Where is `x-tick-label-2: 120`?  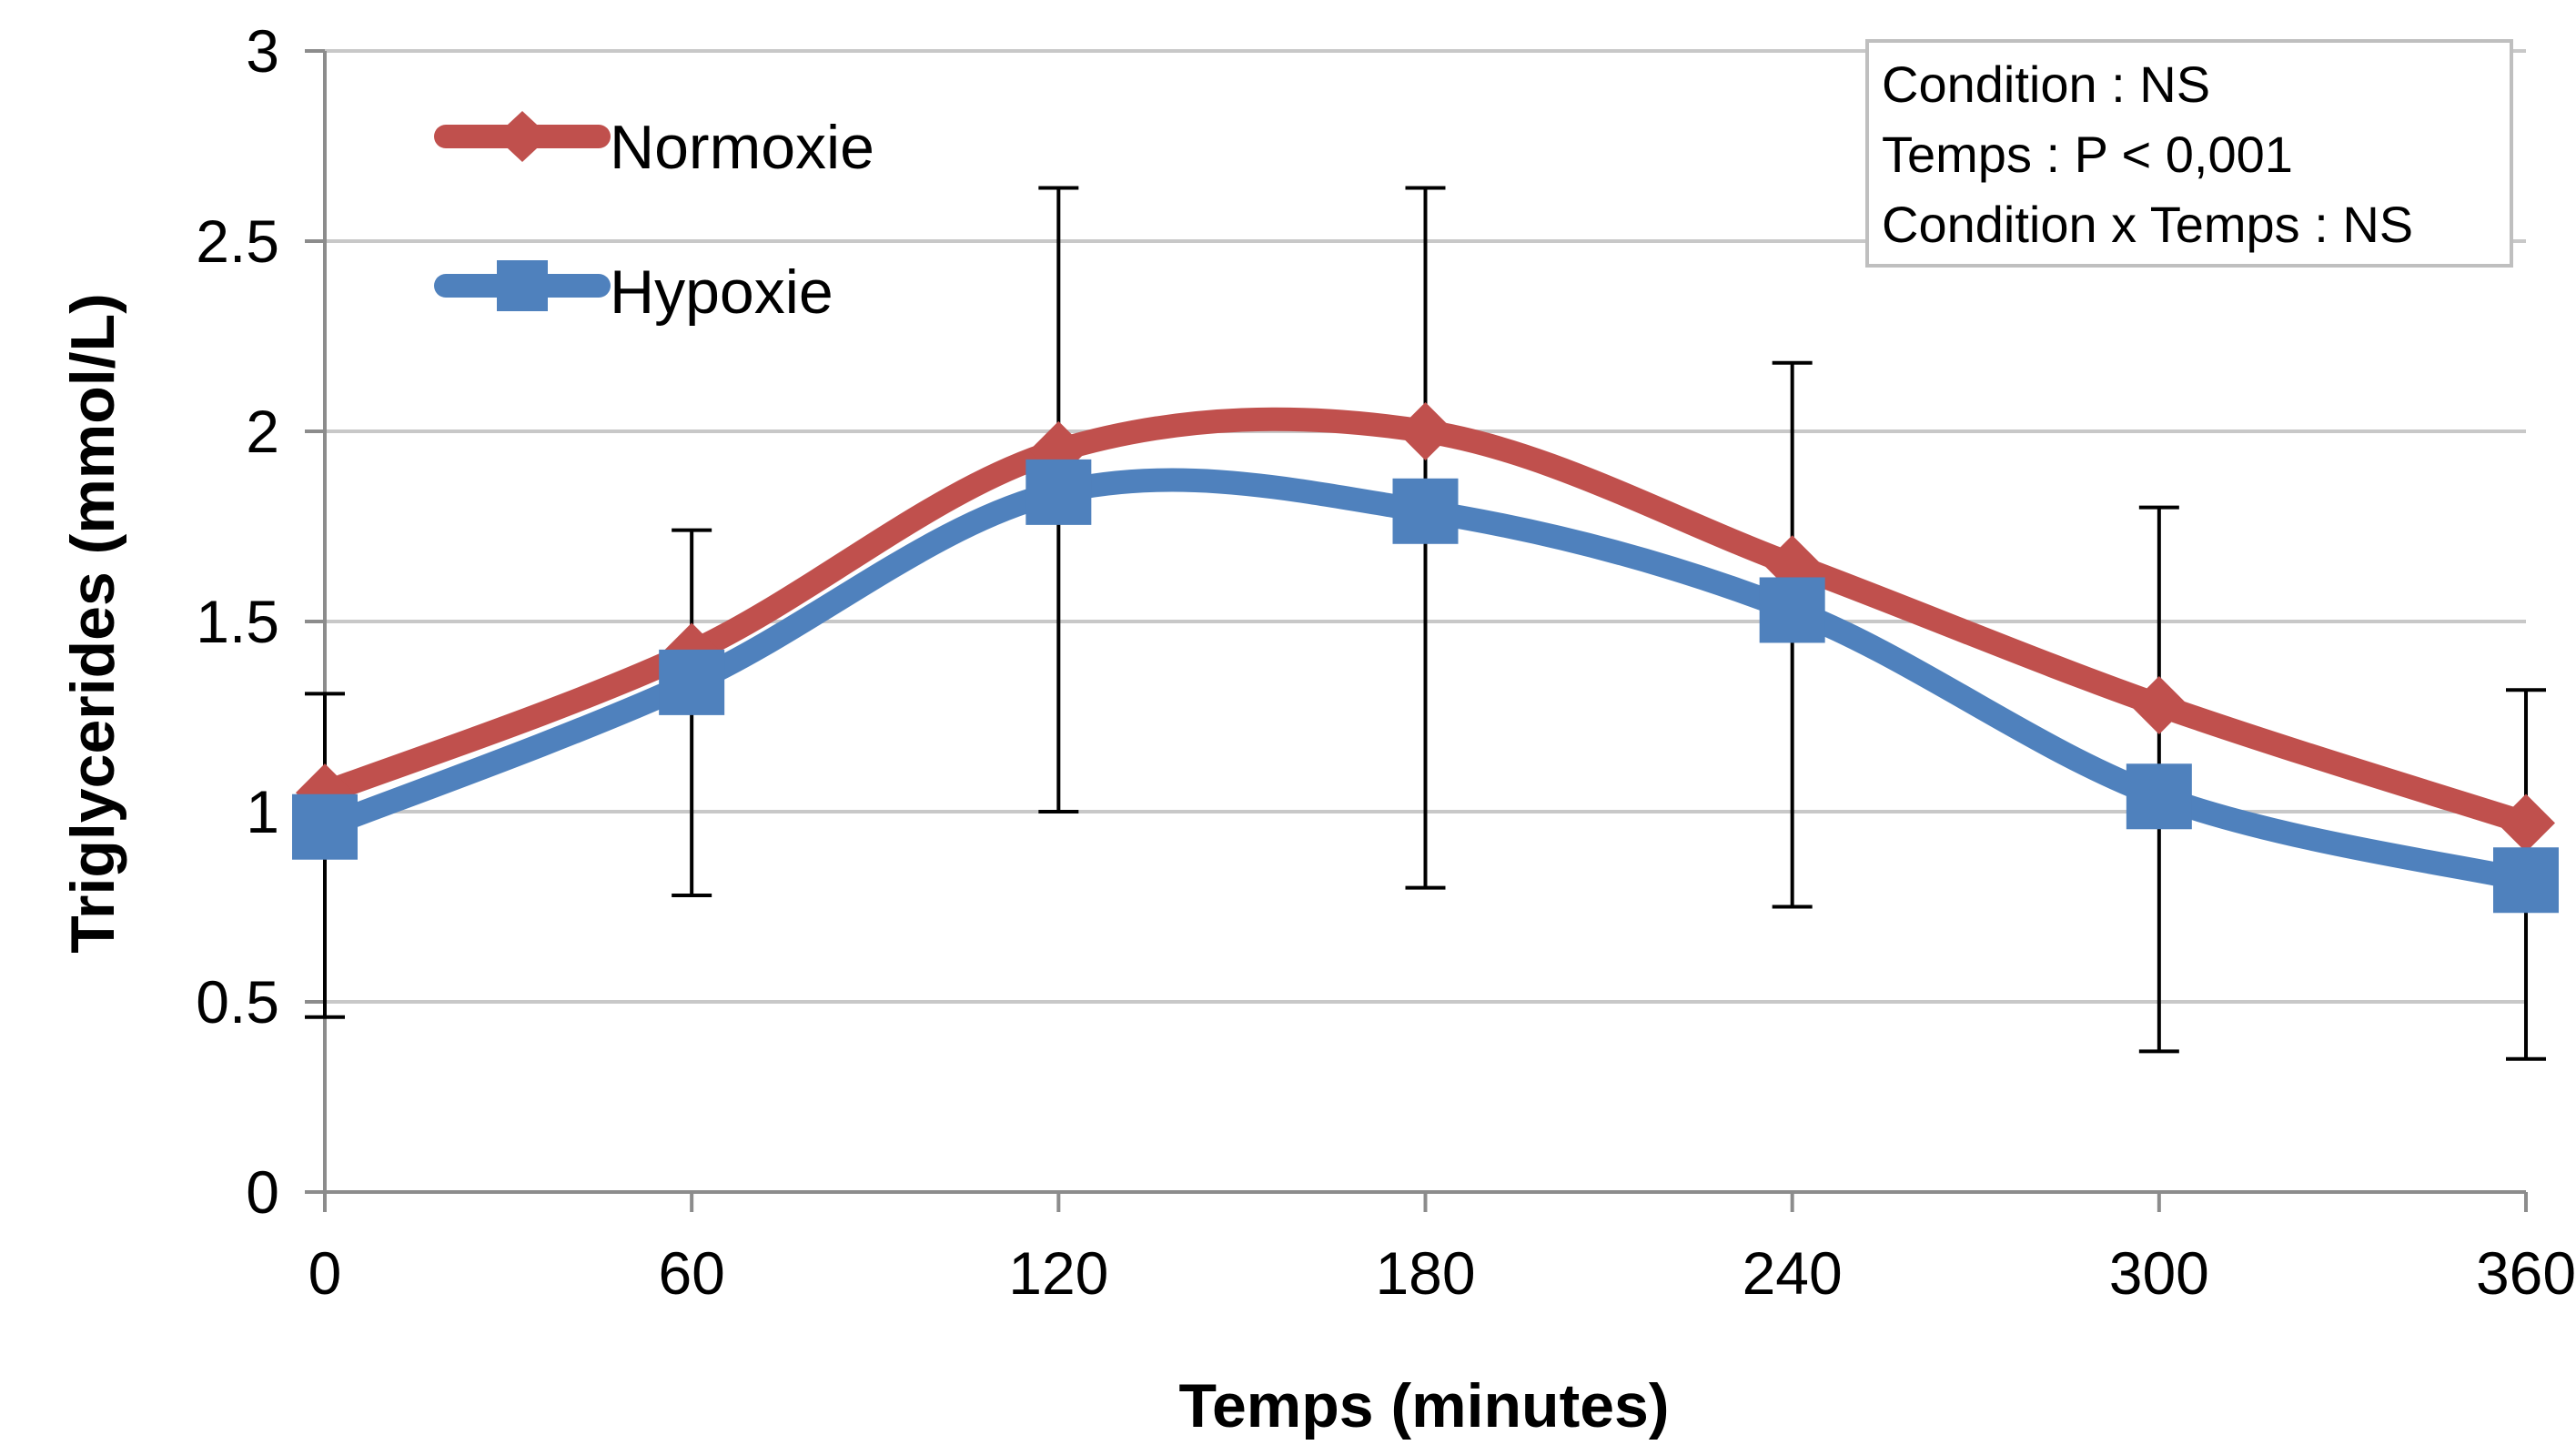
x-tick-label-2: 120 is located at coordinates (1058, 1273).